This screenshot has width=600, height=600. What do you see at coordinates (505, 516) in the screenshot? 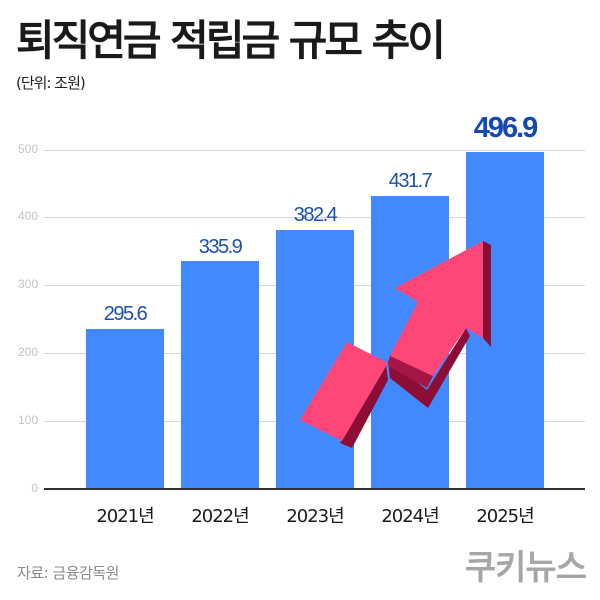
I see `x-label-2025: 2025년` at bounding box center [505, 516].